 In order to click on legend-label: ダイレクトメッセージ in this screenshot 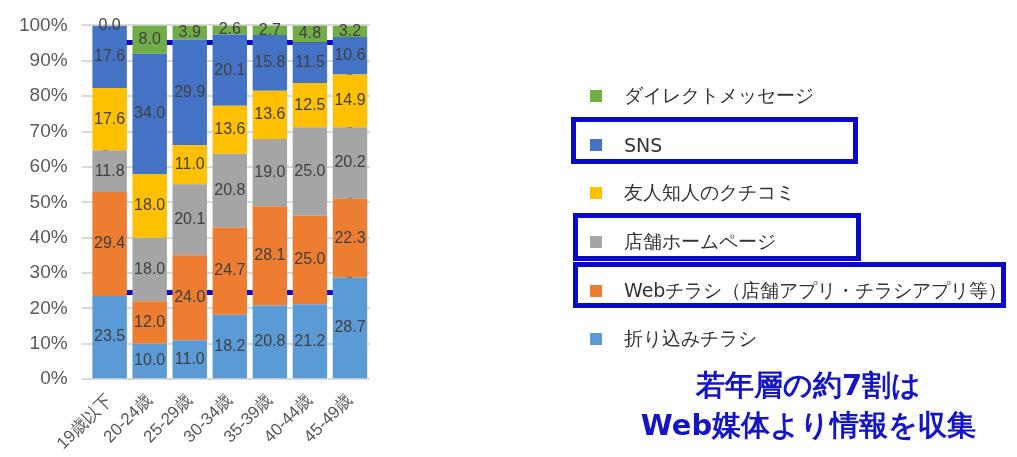, I will do `click(719, 96)`.